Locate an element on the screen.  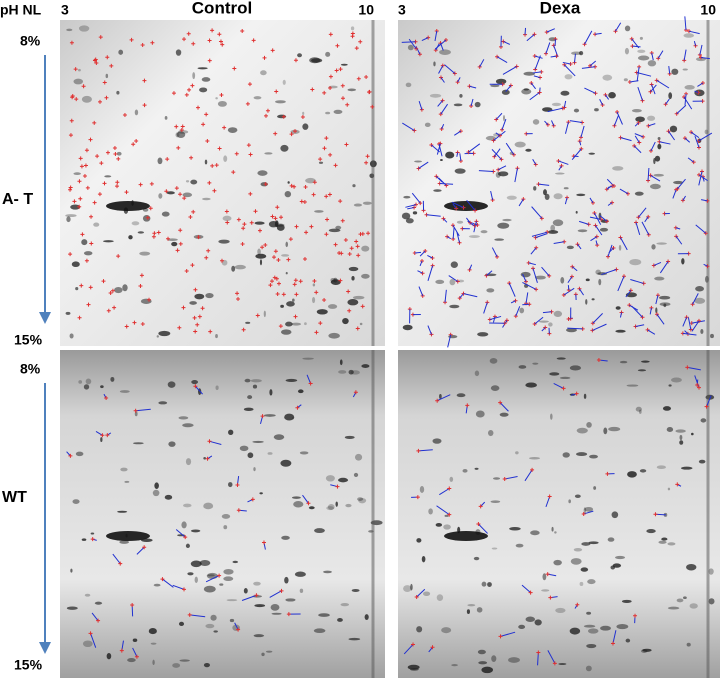
ph-high: 10 is located at coordinates (708, 10).